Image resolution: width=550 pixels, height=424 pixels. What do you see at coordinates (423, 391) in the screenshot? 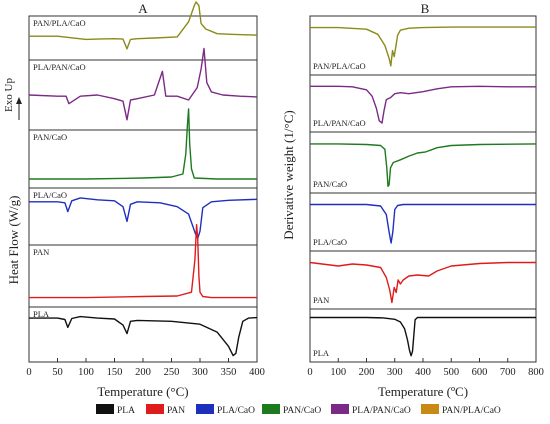
I see `panel-b-x-axis-label: Temperature (ºC)` at bounding box center [423, 391].